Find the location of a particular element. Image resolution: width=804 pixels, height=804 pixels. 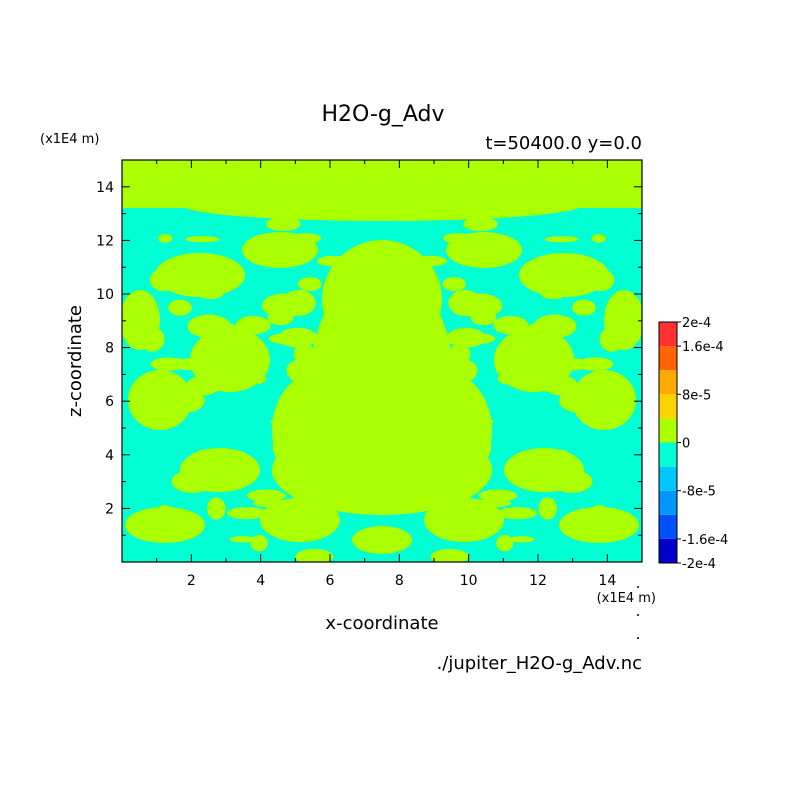

colorbar-label: 2e-4 is located at coordinates (696, 323).